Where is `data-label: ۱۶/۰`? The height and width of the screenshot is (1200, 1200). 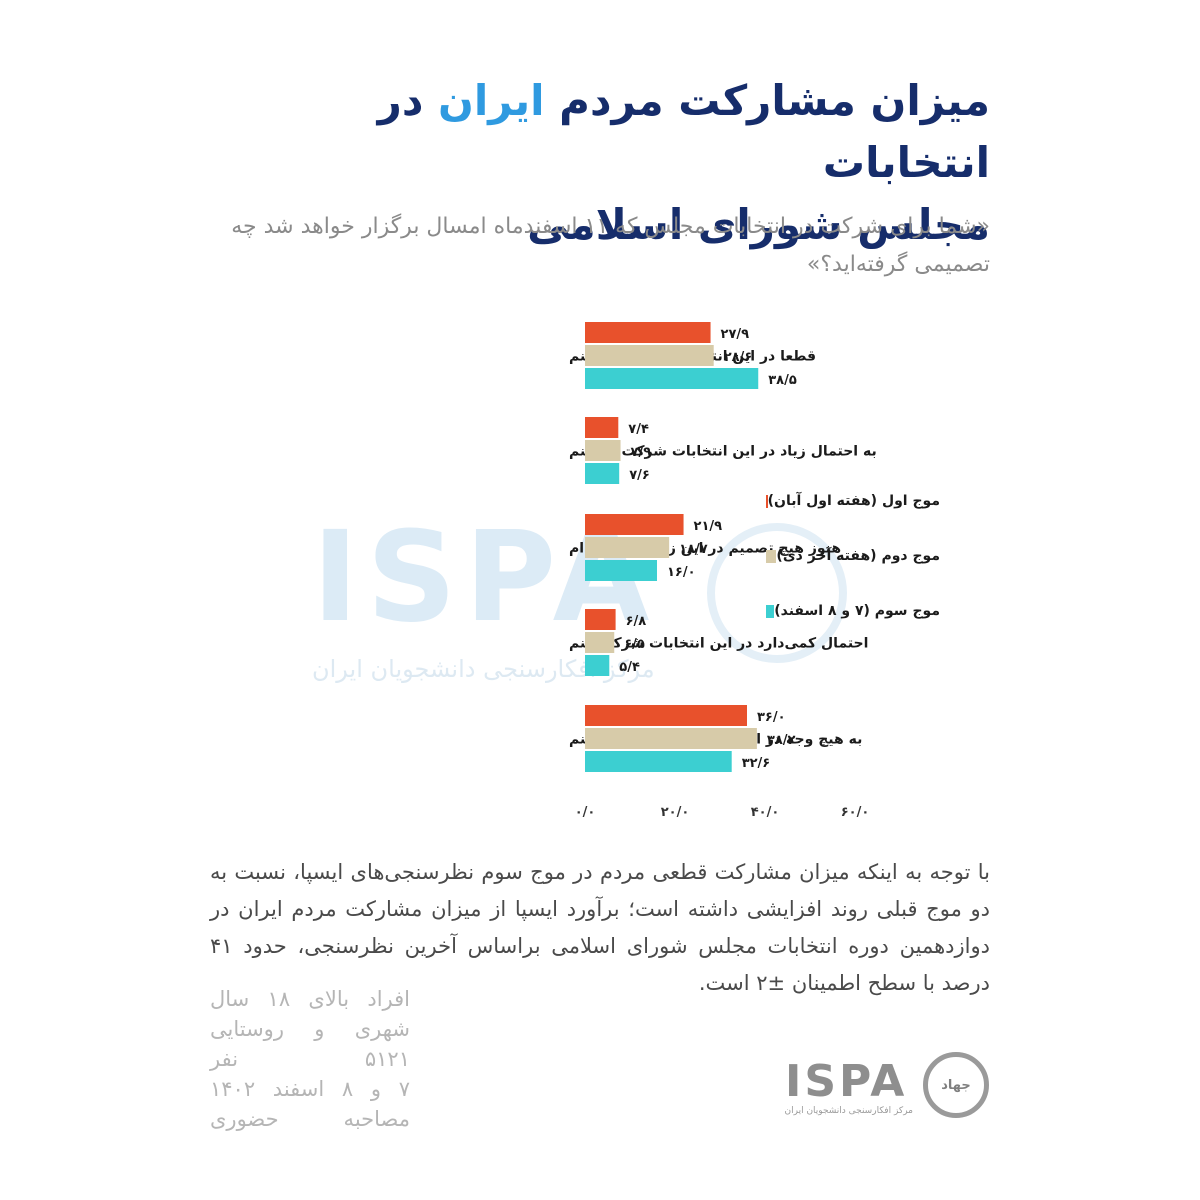
data-label: ۱۶/۰ is located at coordinates (681, 572).